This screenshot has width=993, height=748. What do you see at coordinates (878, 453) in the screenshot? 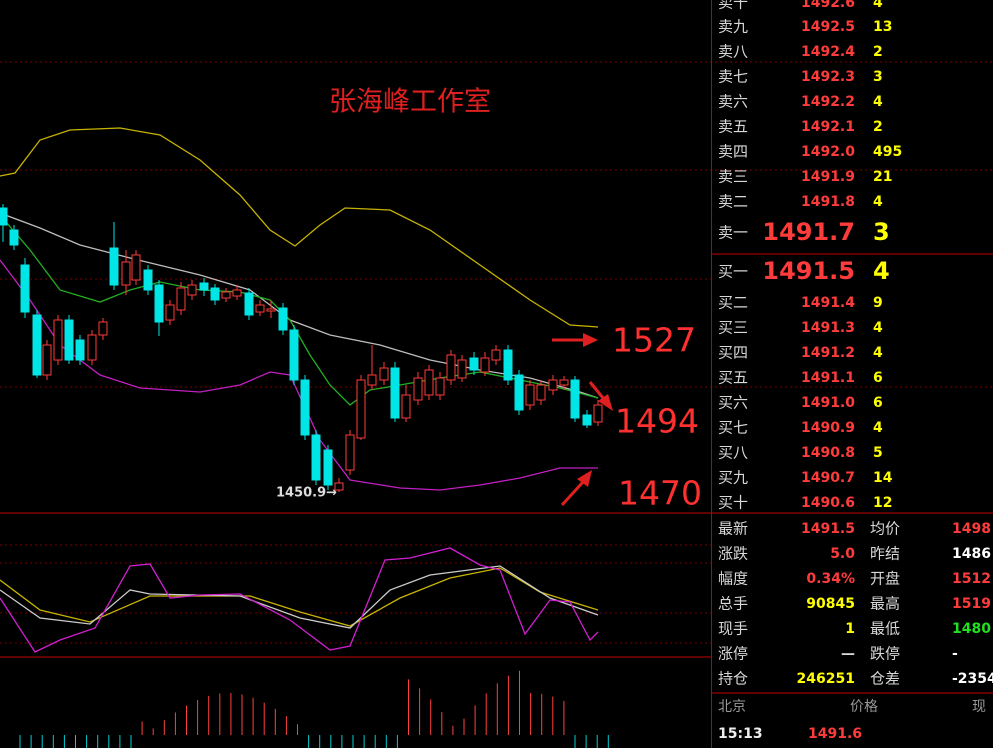
I see `book-volume: 5` at bounding box center [878, 453].